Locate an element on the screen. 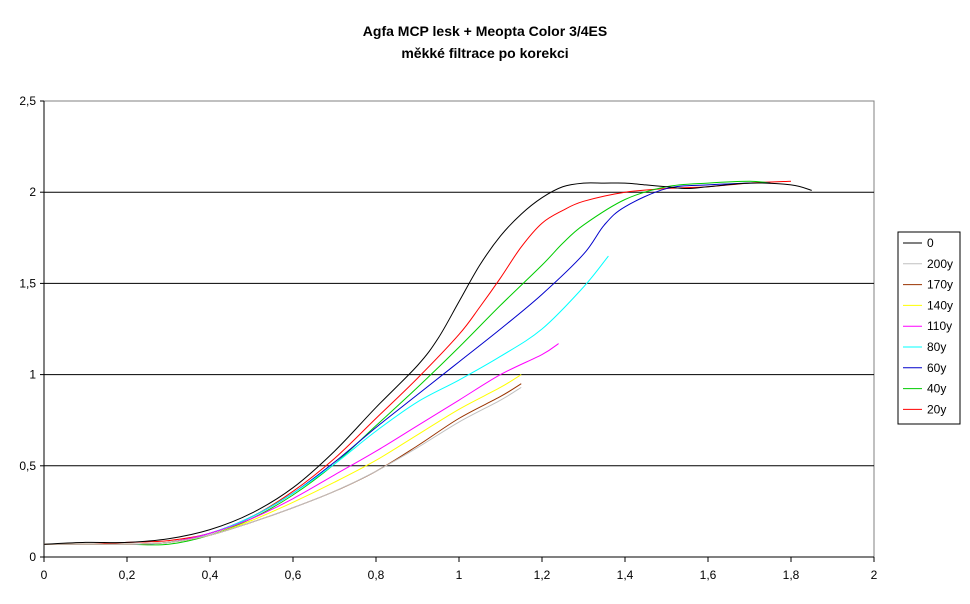 The image size is (970, 604). x-tick-label: 0,4 is located at coordinates (210, 575).